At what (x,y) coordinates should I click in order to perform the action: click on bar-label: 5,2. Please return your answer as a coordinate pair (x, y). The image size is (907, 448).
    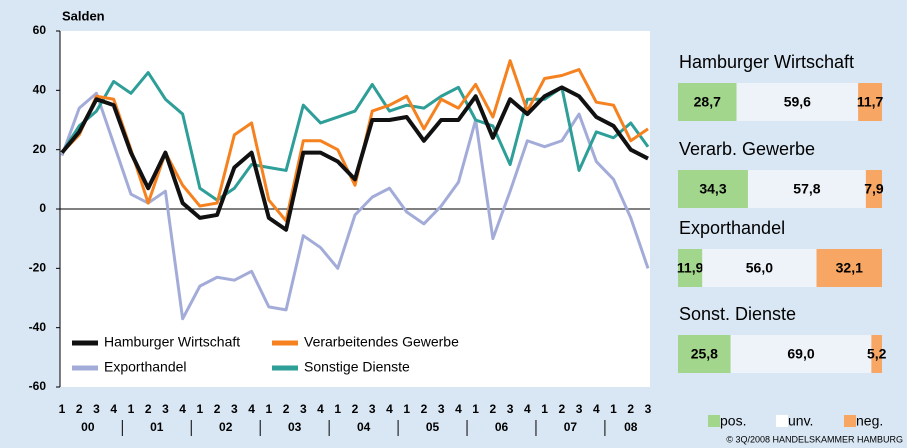
    Looking at the image, I should click on (877, 354).